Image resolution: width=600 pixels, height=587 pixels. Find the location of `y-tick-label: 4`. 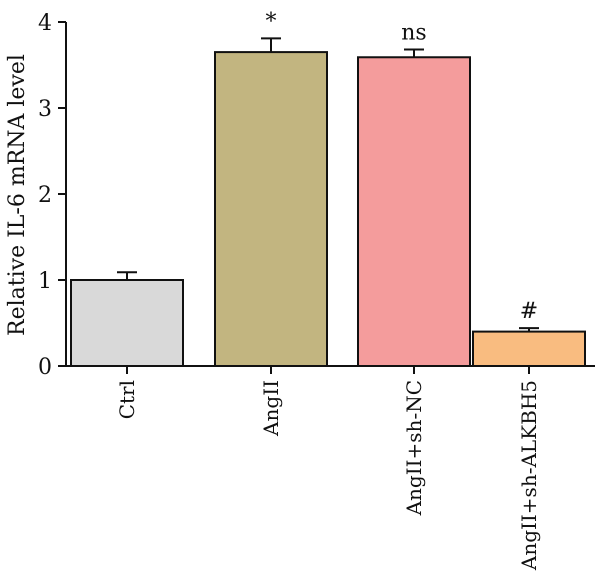

y-tick-label: 4 is located at coordinates (45, 23).